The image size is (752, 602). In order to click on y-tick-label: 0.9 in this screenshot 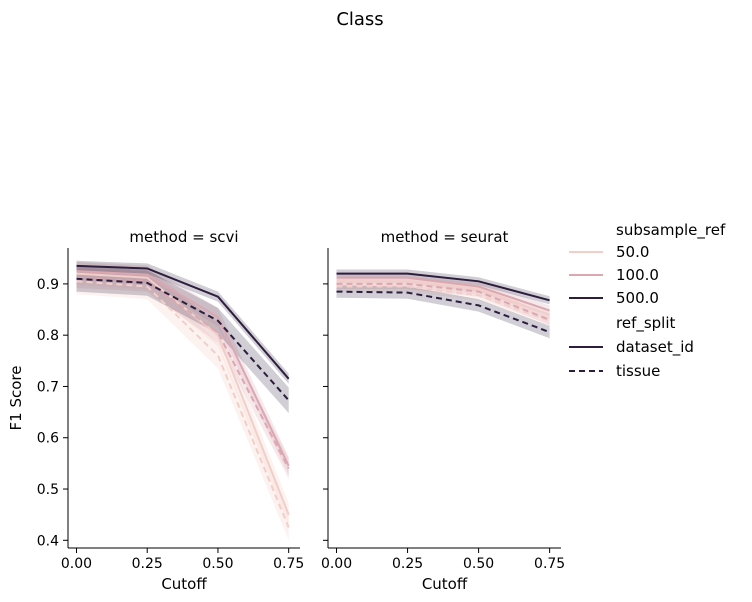, I will do `click(48, 285)`.